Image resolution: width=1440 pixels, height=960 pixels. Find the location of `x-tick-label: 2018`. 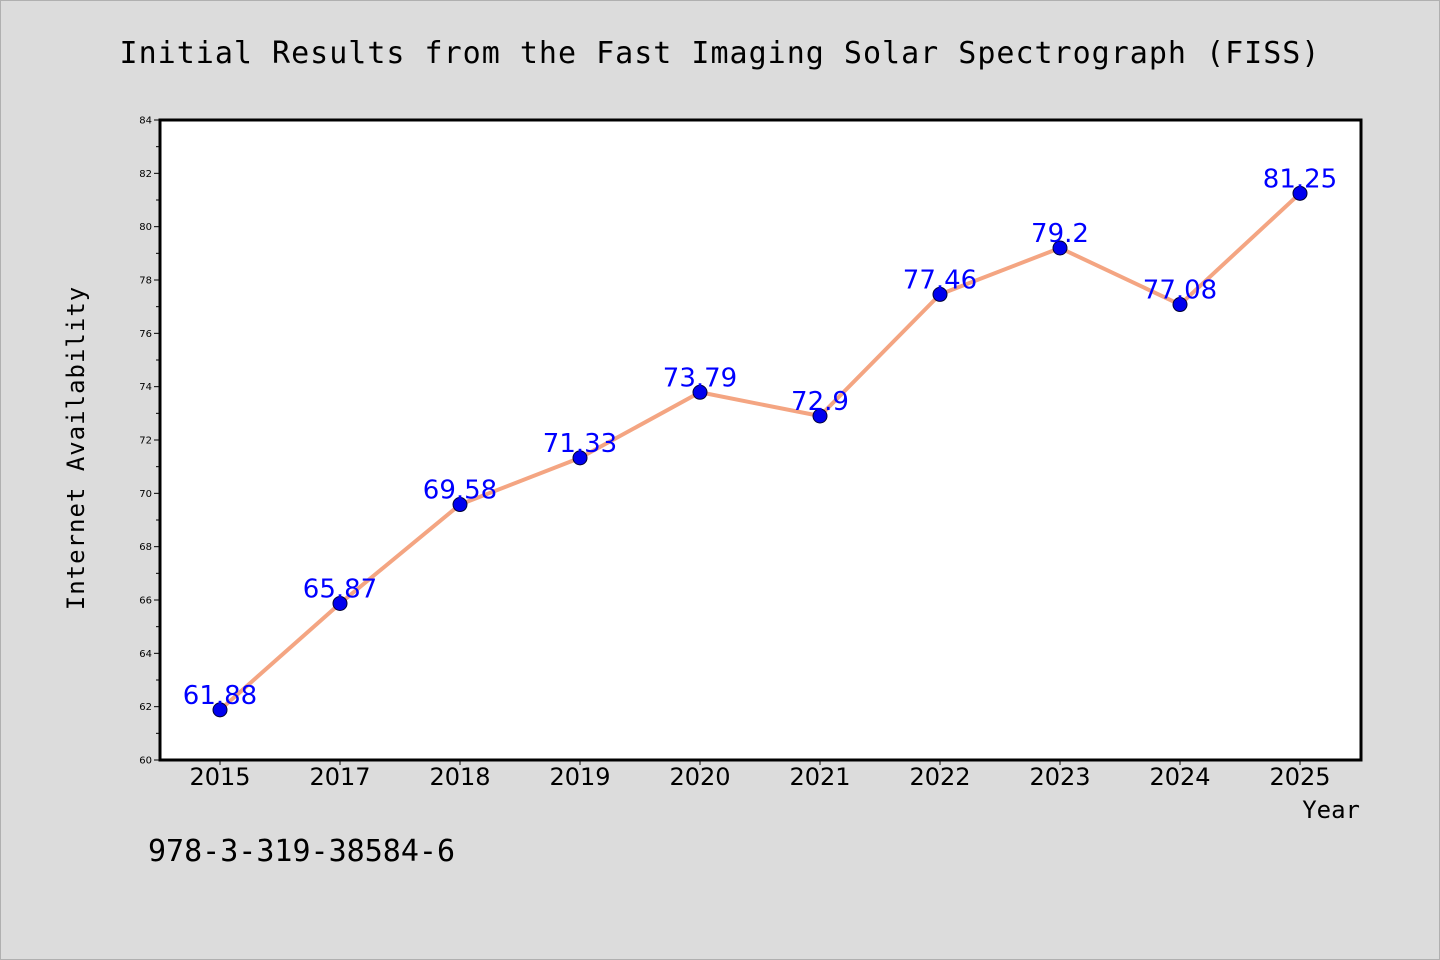

x-tick-label: 2018 is located at coordinates (459, 777).